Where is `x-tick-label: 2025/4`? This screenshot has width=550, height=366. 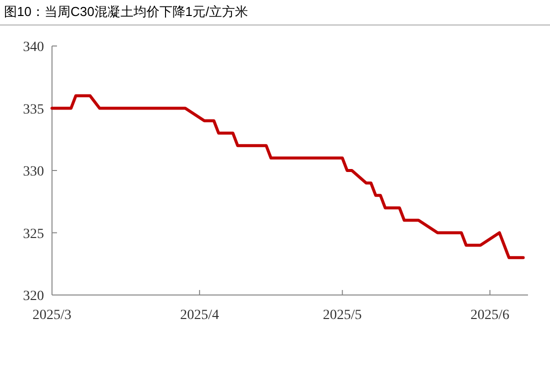
x-tick-label: 2025/4 is located at coordinates (200, 315).